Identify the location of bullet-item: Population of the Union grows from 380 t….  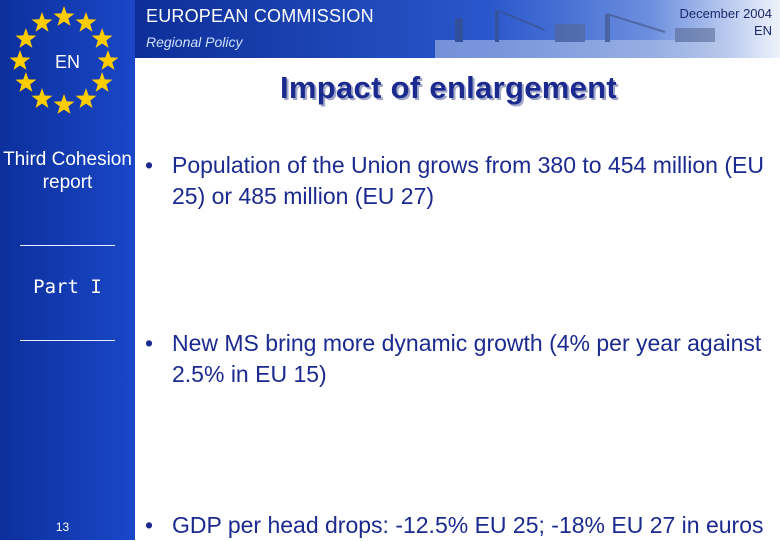
(457, 181).